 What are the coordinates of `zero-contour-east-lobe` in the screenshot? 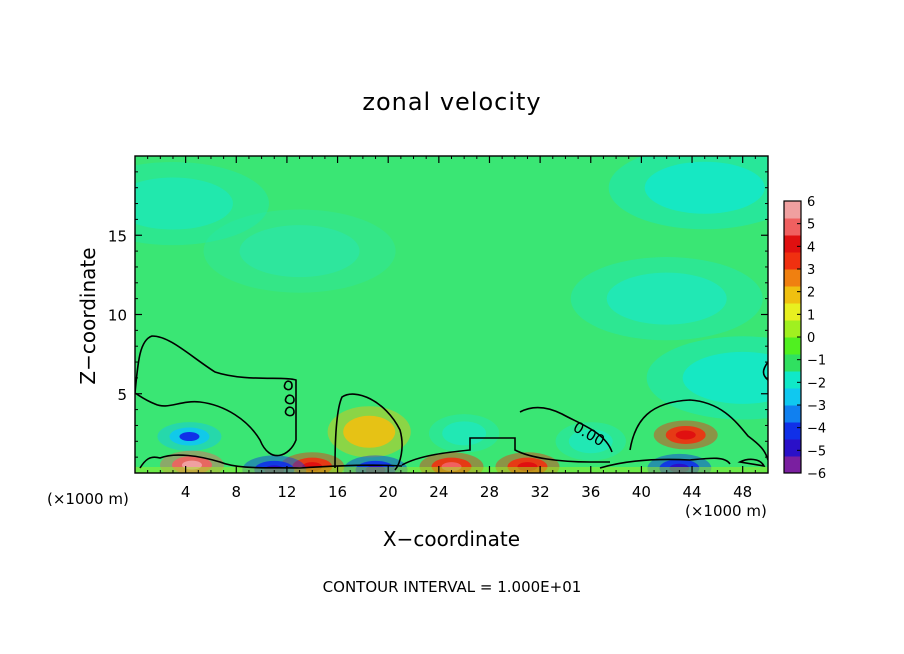 It's located at (566, 429).